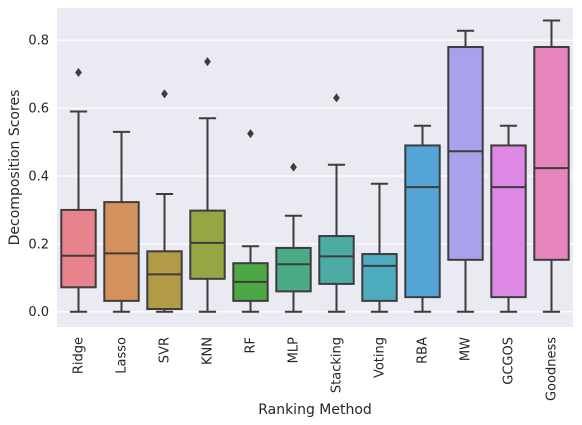 Image resolution: width=582 pixels, height=425 pixels. I want to click on box-rf, so click(250, 221).